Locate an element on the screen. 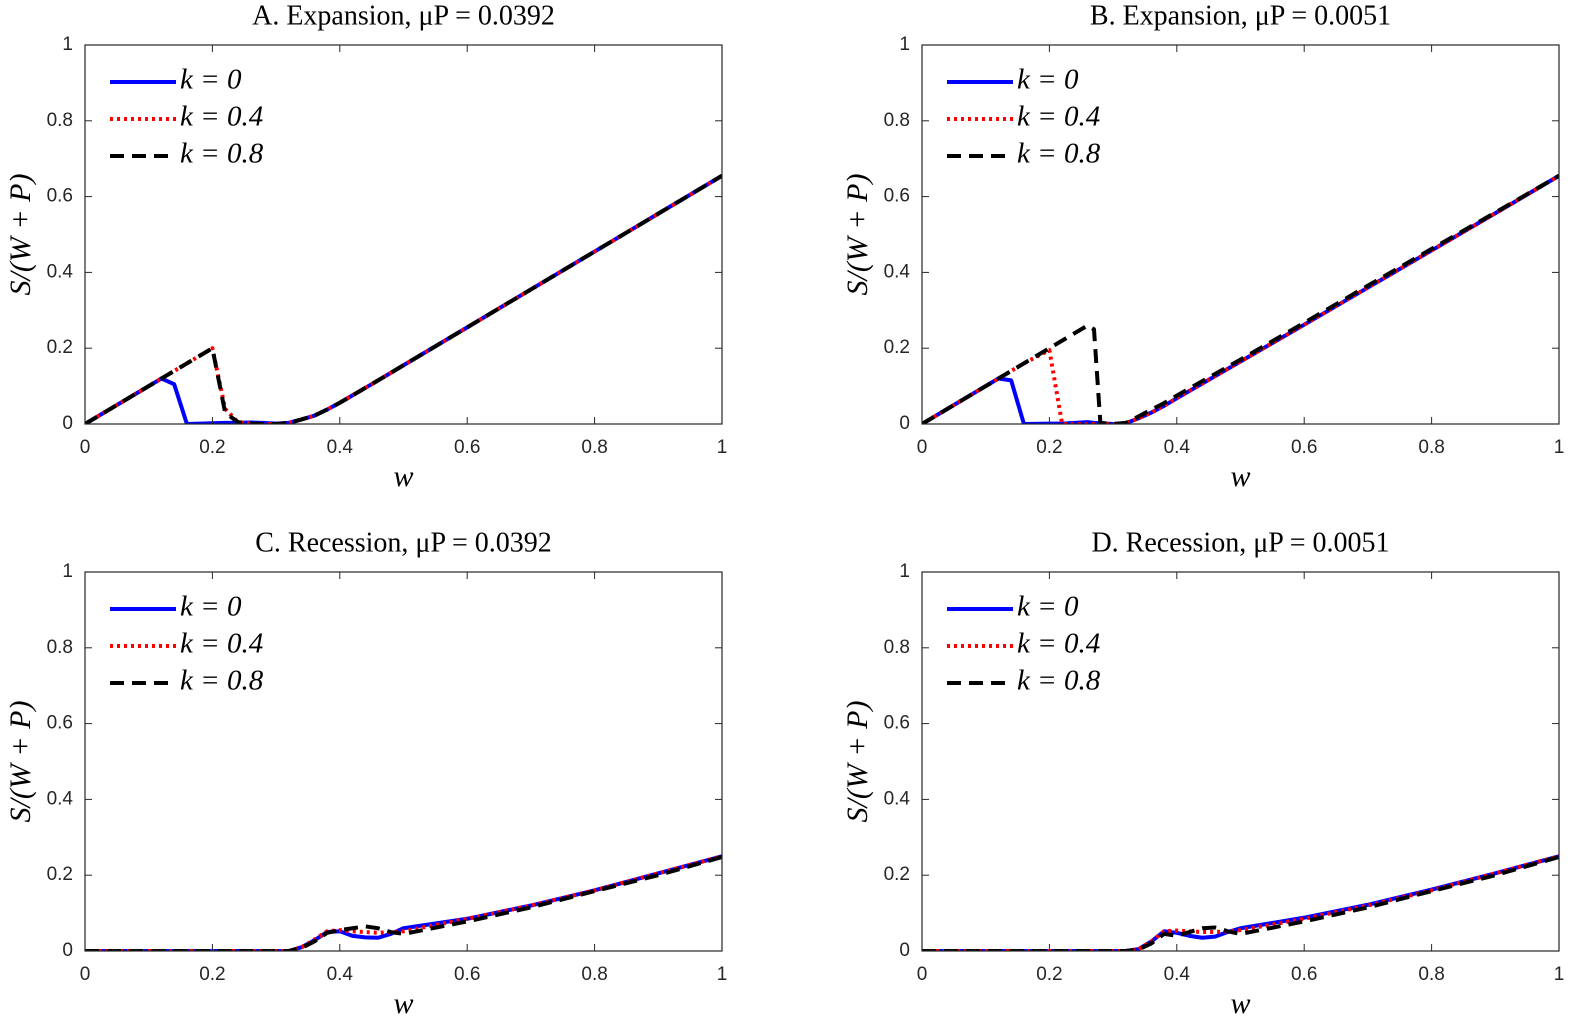 The image size is (1578, 1029). chart-title: C. Recession, μP = 0.0392 is located at coordinates (403, 542).